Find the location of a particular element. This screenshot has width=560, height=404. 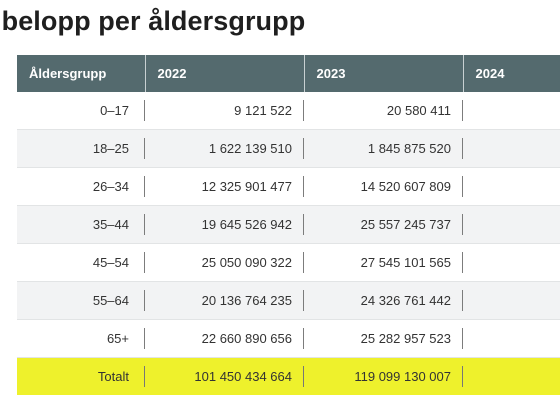

cell-2023-value: 25 557 245 737 is located at coordinates (405, 224).